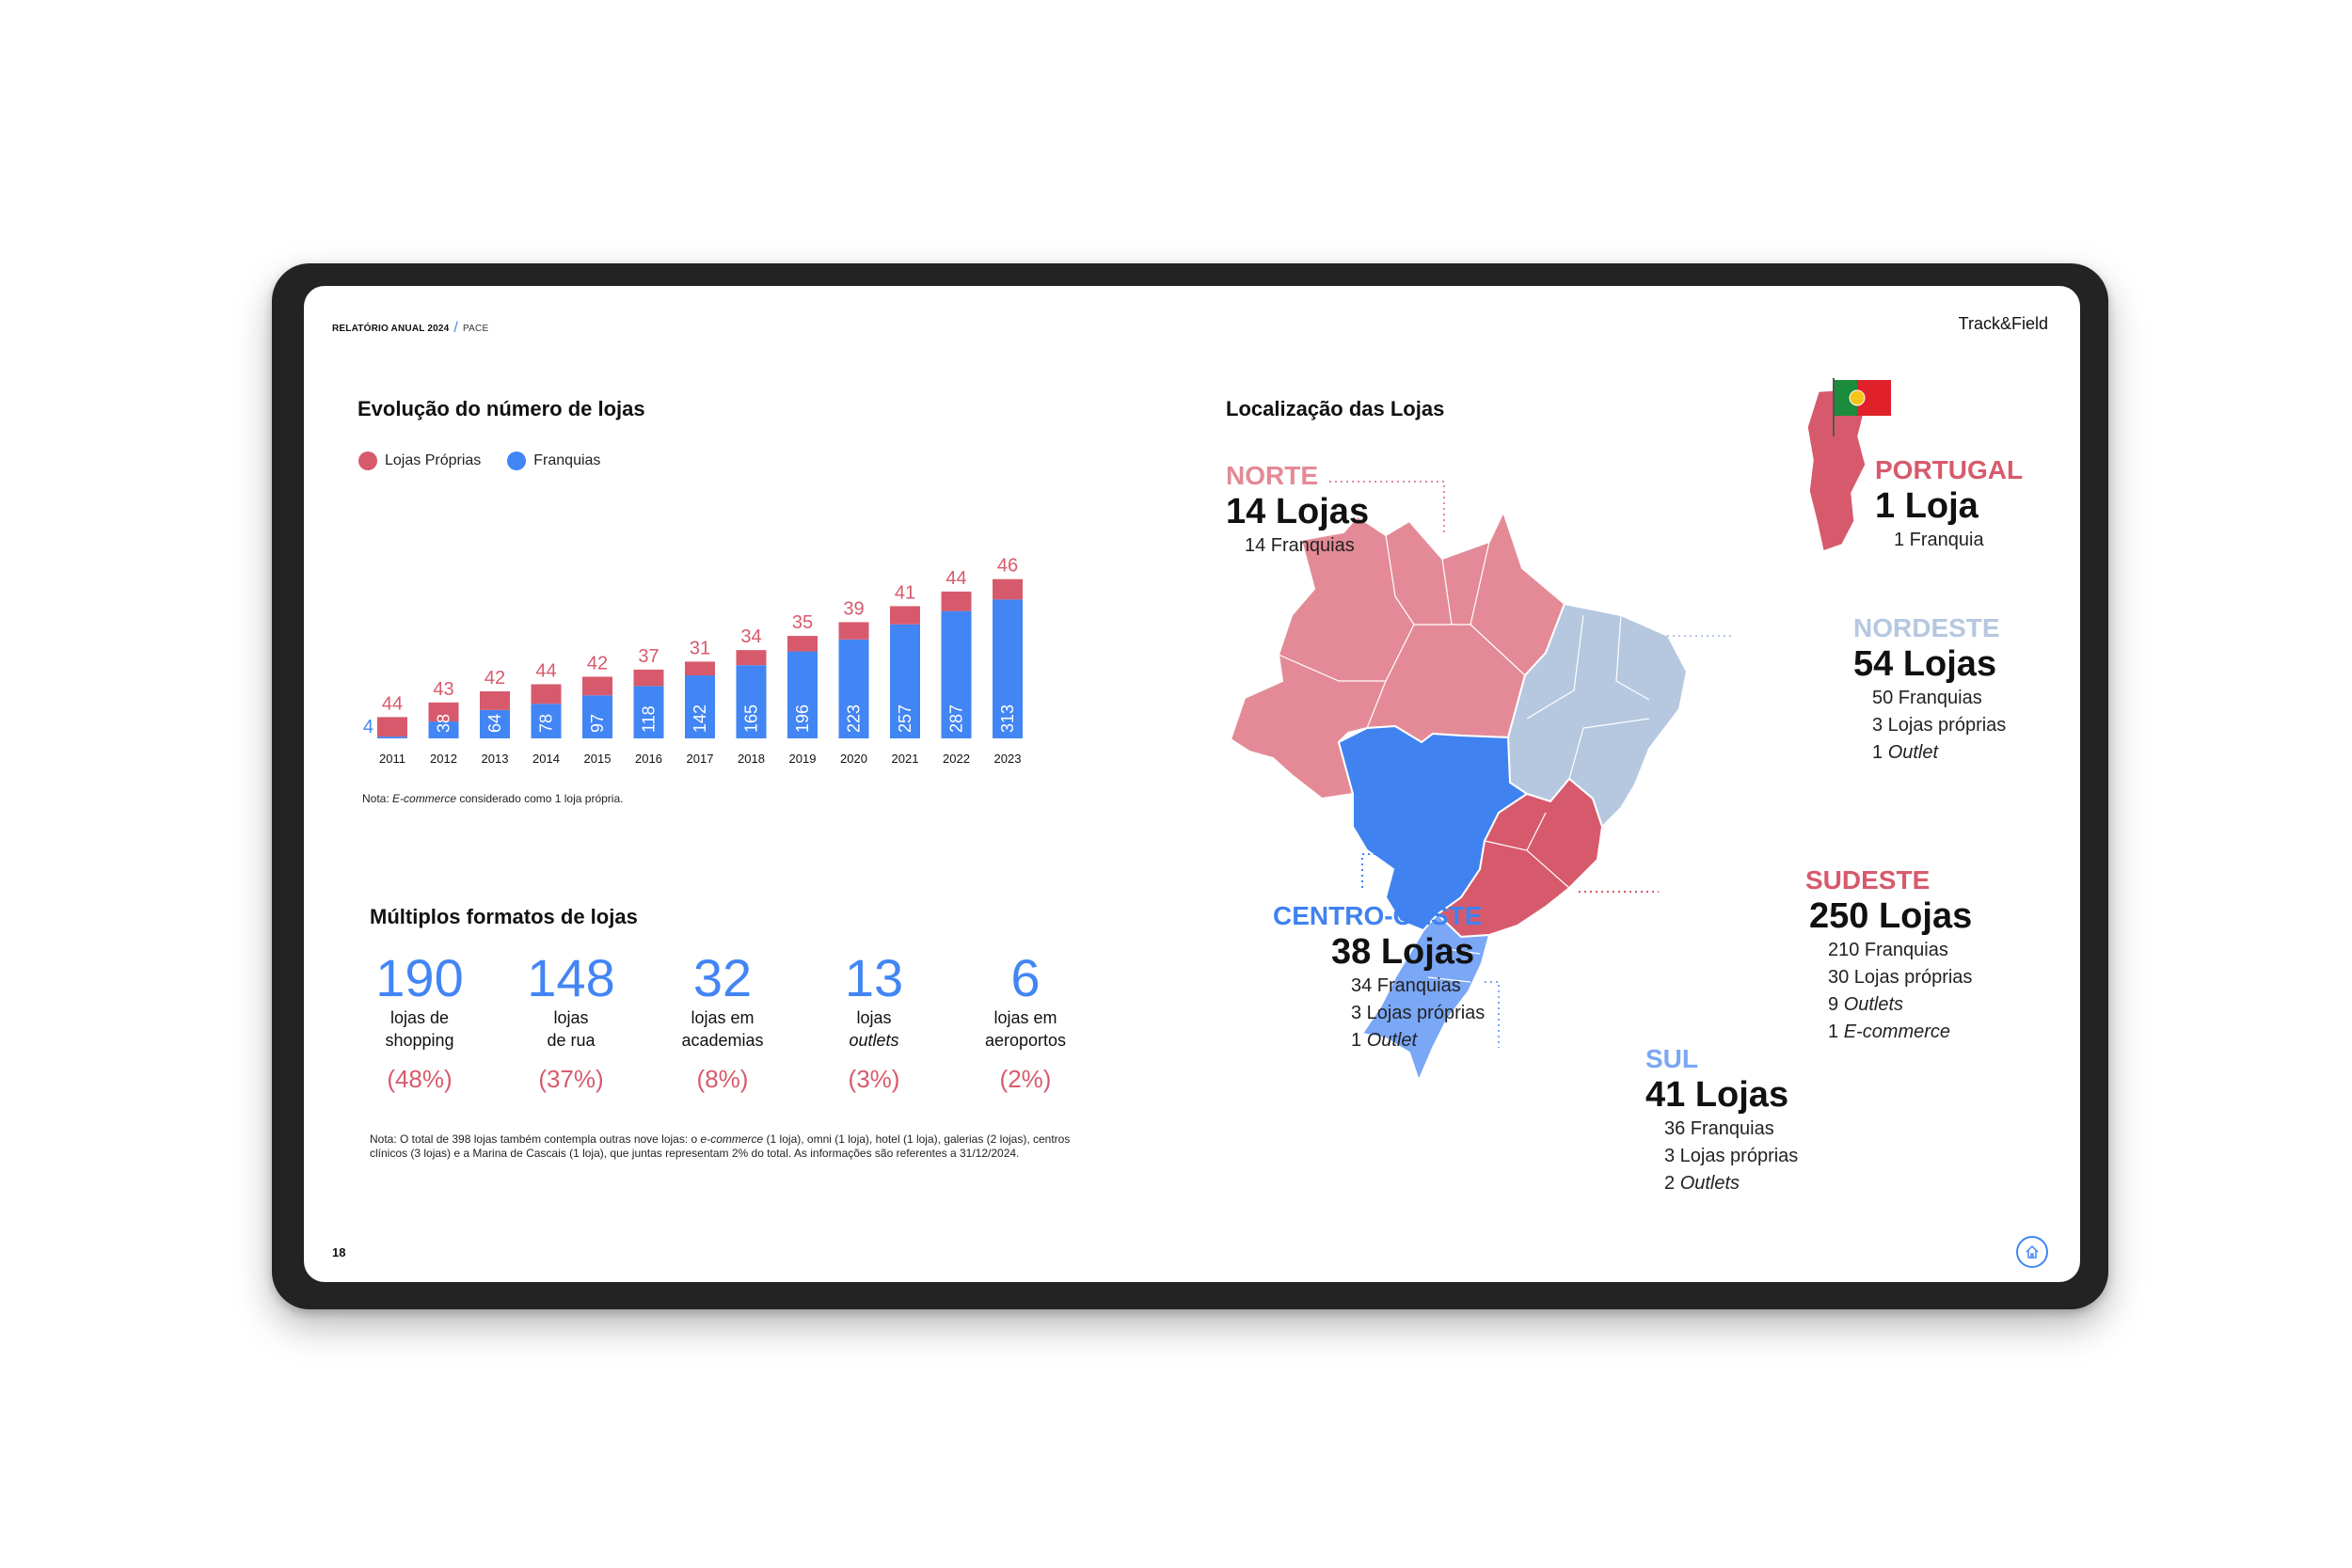  What do you see at coordinates (1520, 858) in the screenshot?
I see `region-sudeste-shape` at bounding box center [1520, 858].